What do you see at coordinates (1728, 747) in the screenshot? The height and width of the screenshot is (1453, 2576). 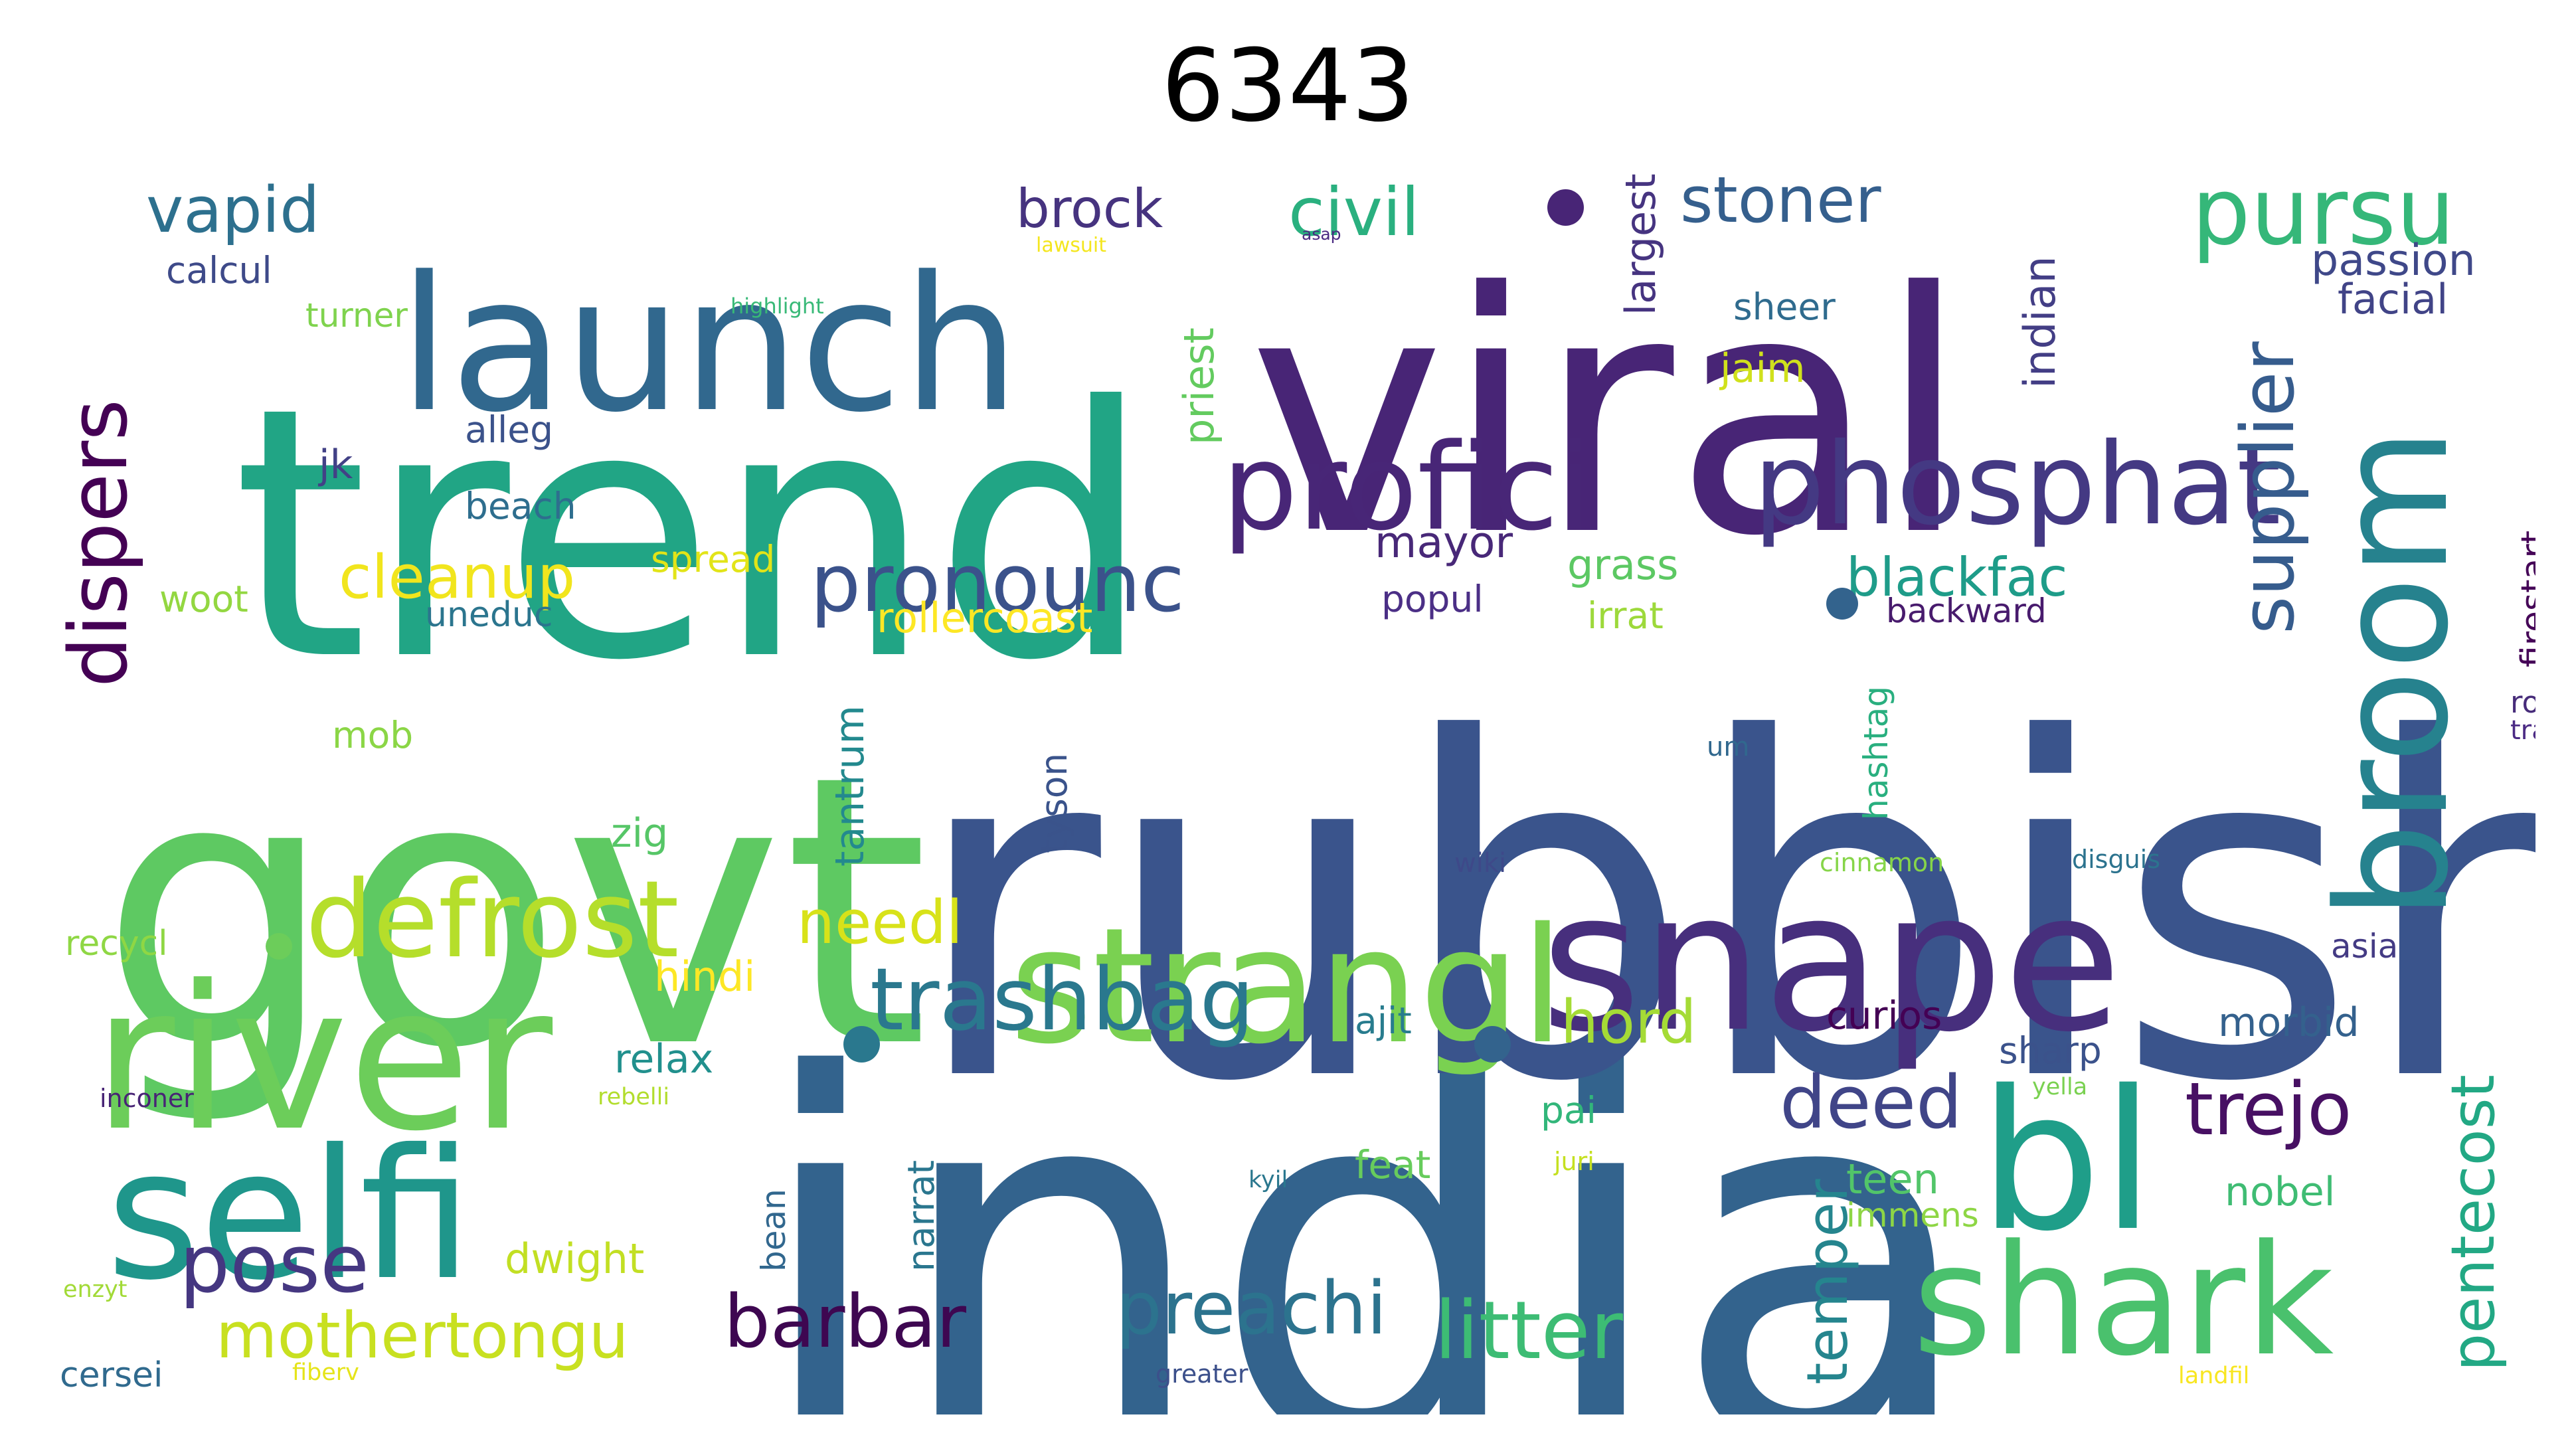 I see `word-um: um` at bounding box center [1728, 747].